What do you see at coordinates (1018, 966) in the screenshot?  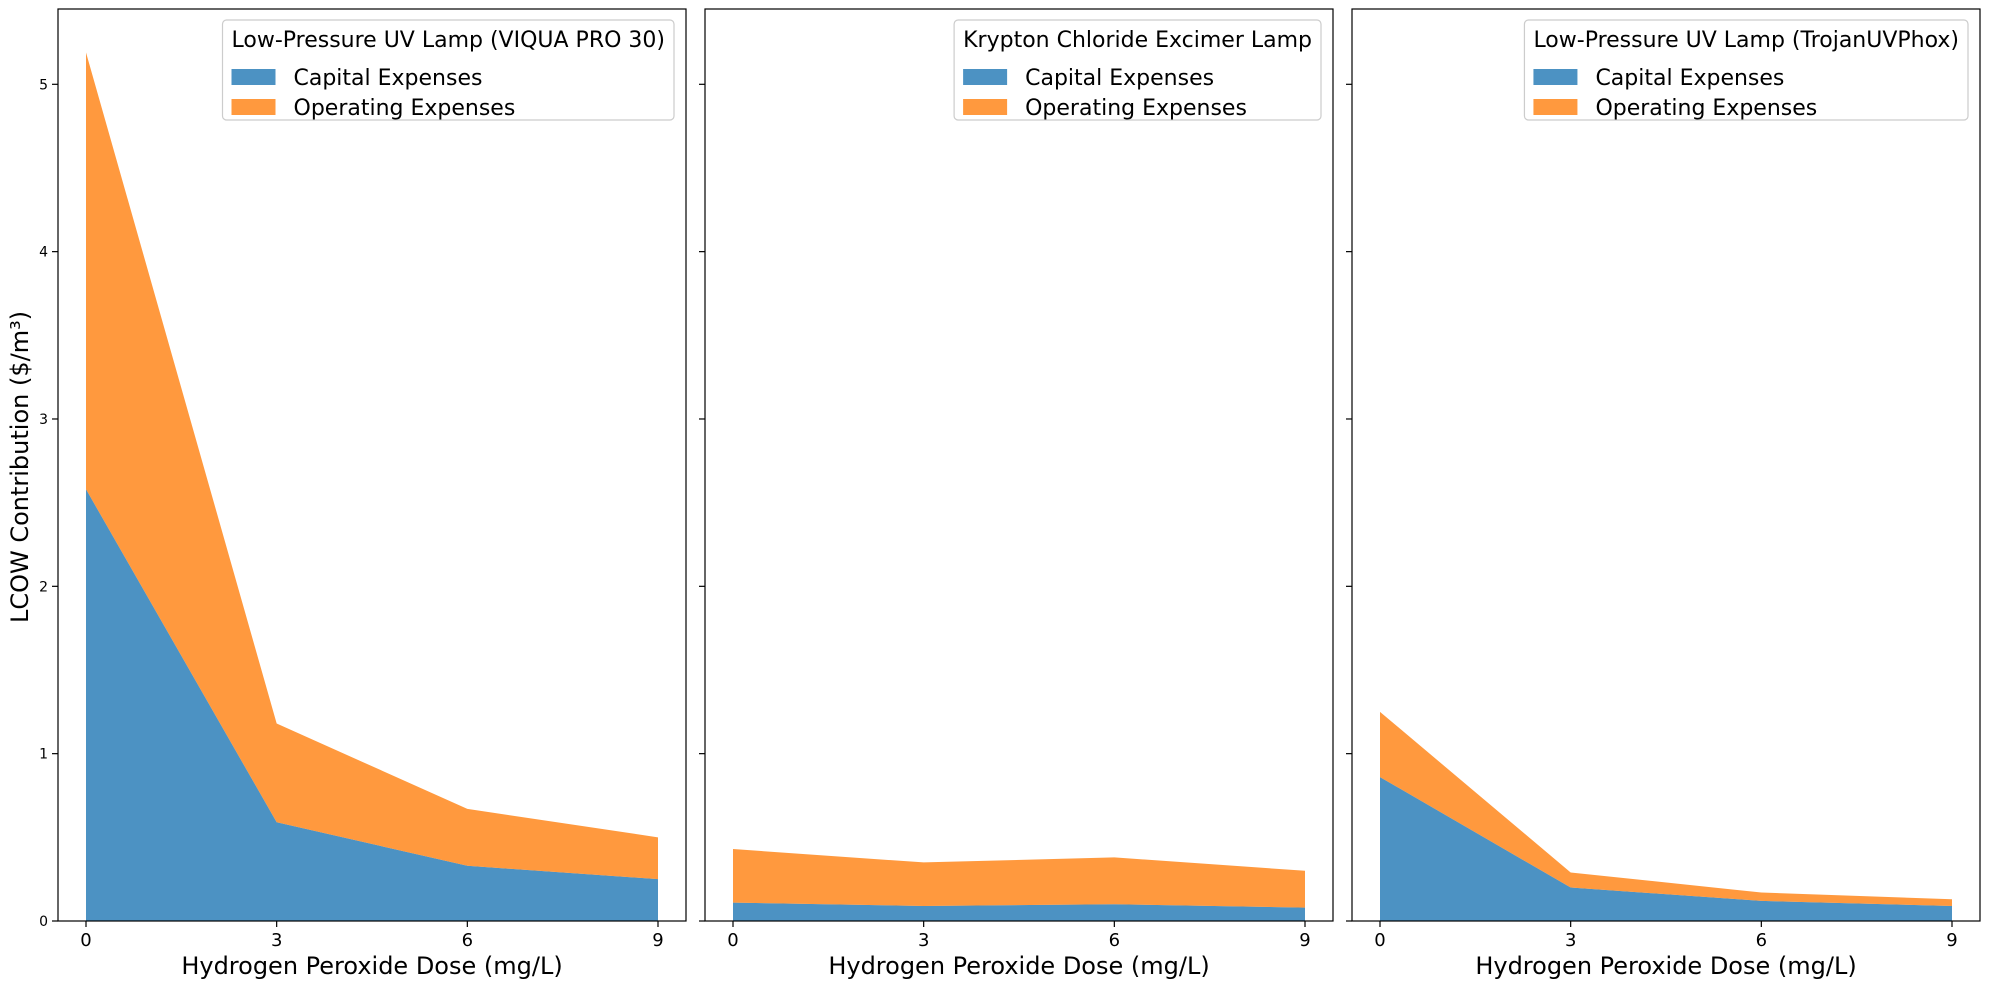 I see `panel-2-x-axis-label: Hydrogen Peroxide Dose (mg/L)` at bounding box center [1018, 966].